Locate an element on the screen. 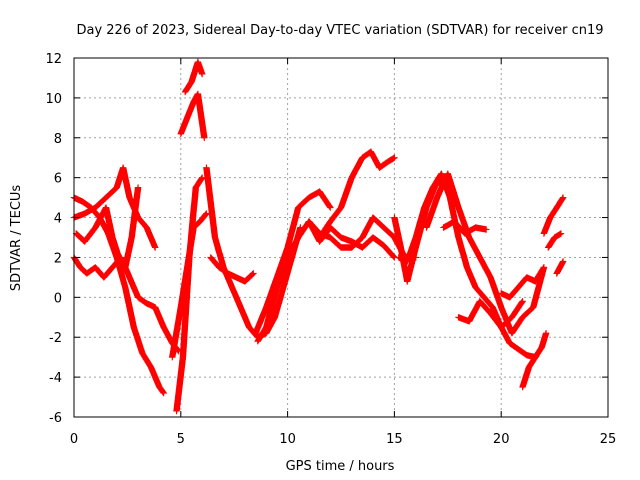 This screenshot has width=640, height=480. y-tick-label: 8 is located at coordinates (58, 139).